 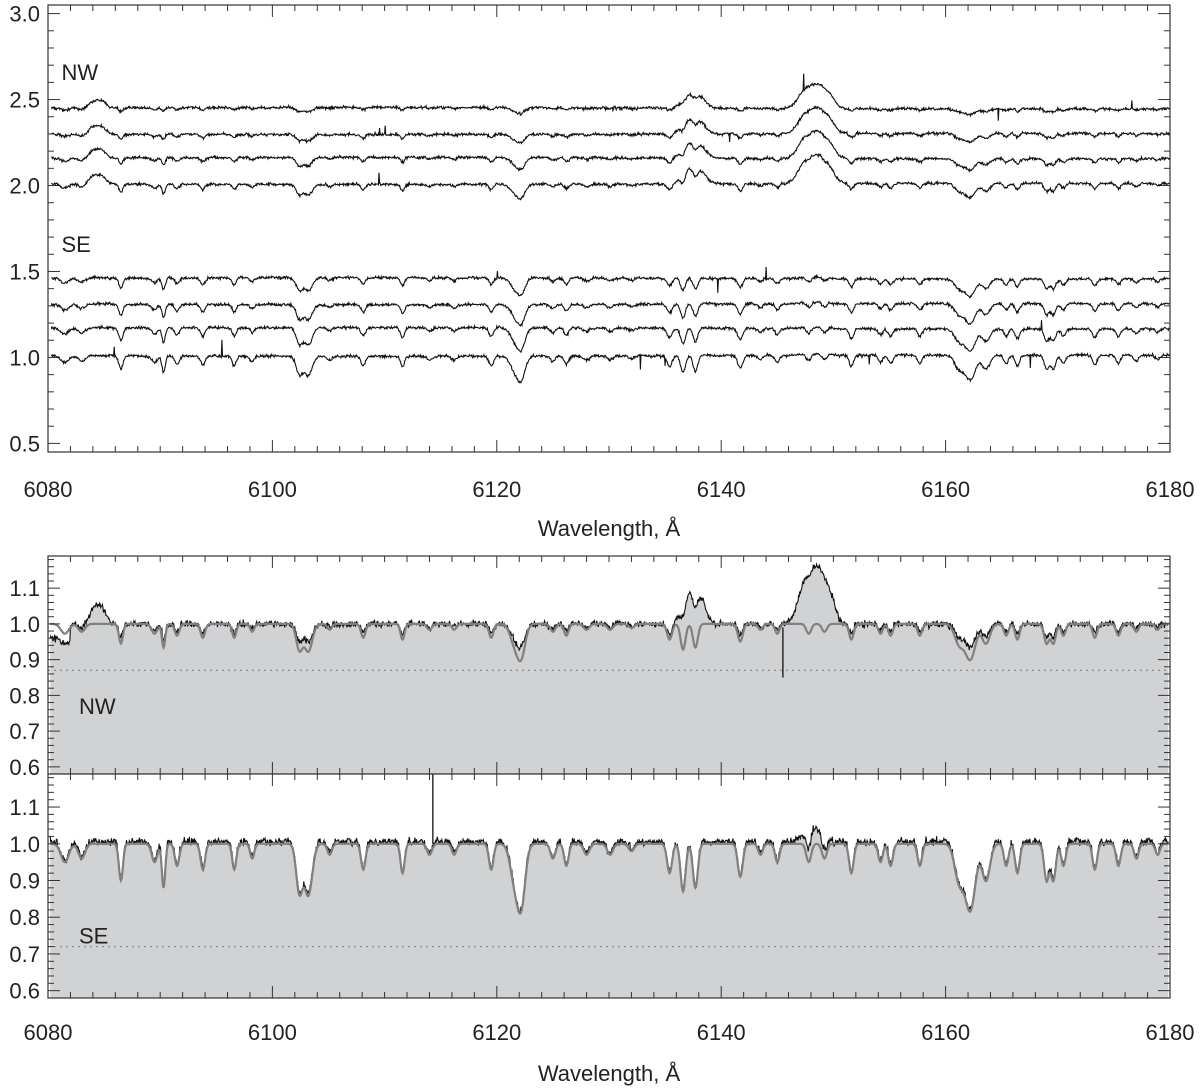 What do you see at coordinates (1170, 1032) in the screenshot?
I see `bottom-x-tick-label: 6180` at bounding box center [1170, 1032].